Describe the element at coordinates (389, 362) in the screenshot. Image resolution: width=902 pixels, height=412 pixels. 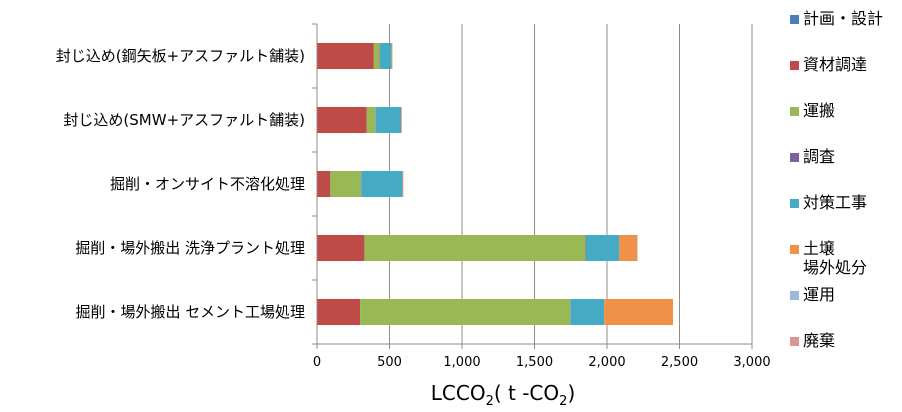
I see `x-tick-label: 500` at that location.